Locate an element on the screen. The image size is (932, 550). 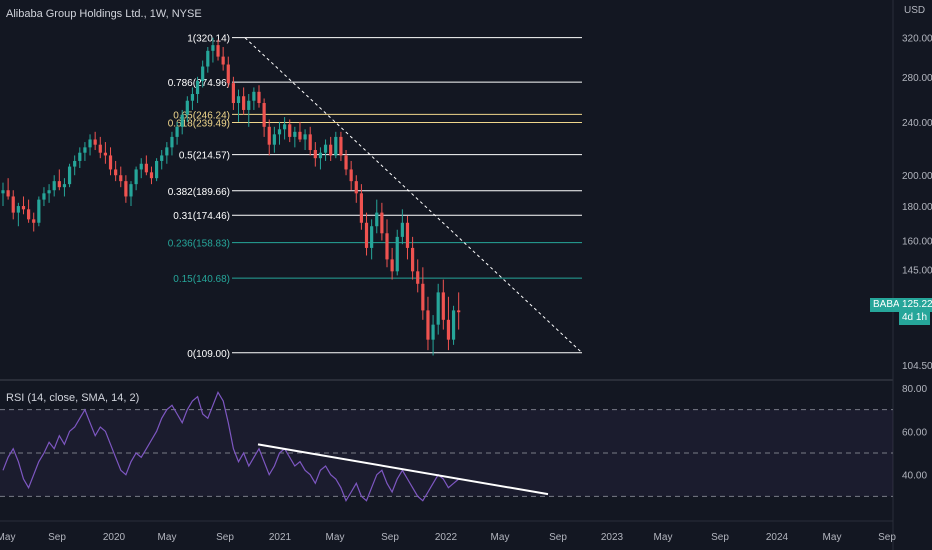
price-axis-tick: 240.00 is located at coordinates (917, 123).